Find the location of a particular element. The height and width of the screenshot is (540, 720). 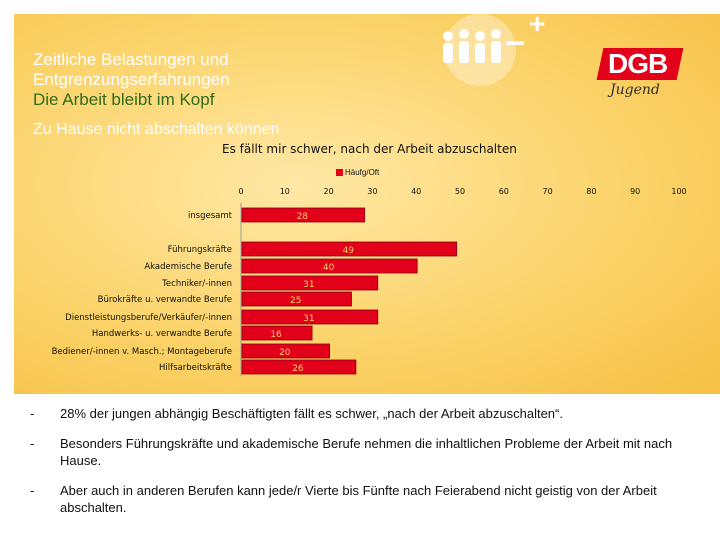

category-label: Bediener/-innen v. Masch.; Montageberufe is located at coordinates (142, 352).